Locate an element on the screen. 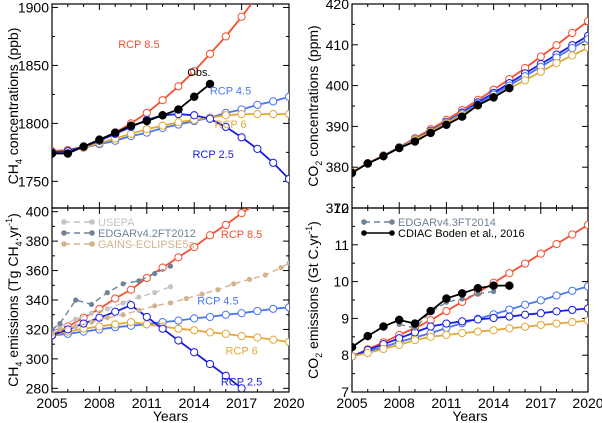 The width and height of the screenshot is (602, 423). y-tick-label: 1850 is located at coordinates (33, 65).